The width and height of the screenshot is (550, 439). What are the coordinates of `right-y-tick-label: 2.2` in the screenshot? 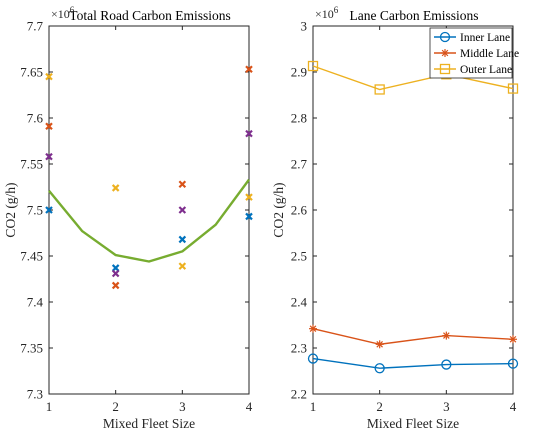 It's located at (299, 394).